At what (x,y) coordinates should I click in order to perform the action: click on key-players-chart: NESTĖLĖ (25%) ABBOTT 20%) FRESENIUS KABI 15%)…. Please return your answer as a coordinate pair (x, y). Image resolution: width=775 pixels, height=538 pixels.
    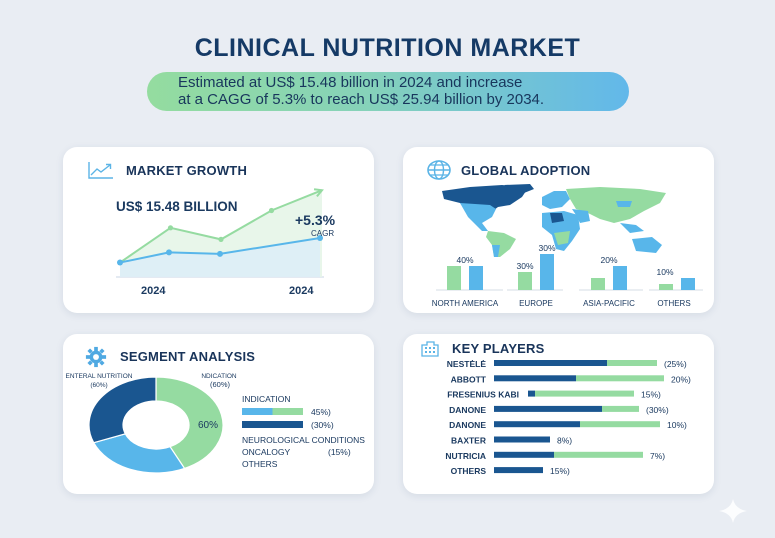
    Looking at the image, I should click on (568, 417).